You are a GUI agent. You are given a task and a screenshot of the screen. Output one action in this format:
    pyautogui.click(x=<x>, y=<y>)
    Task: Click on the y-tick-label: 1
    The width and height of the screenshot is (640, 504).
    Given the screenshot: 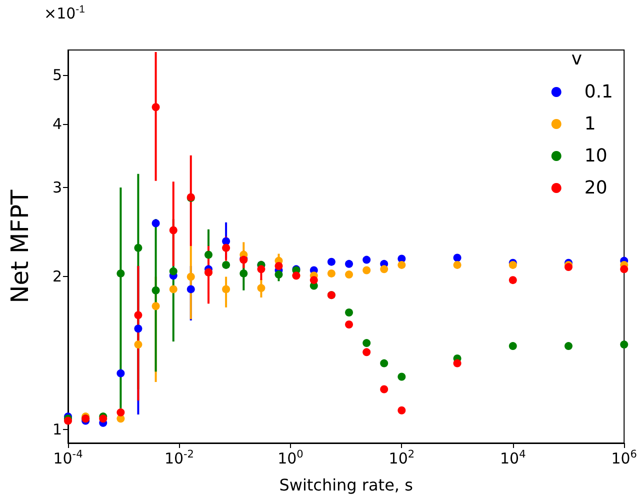 What is the action you would take?
    pyautogui.click(x=57, y=429)
    